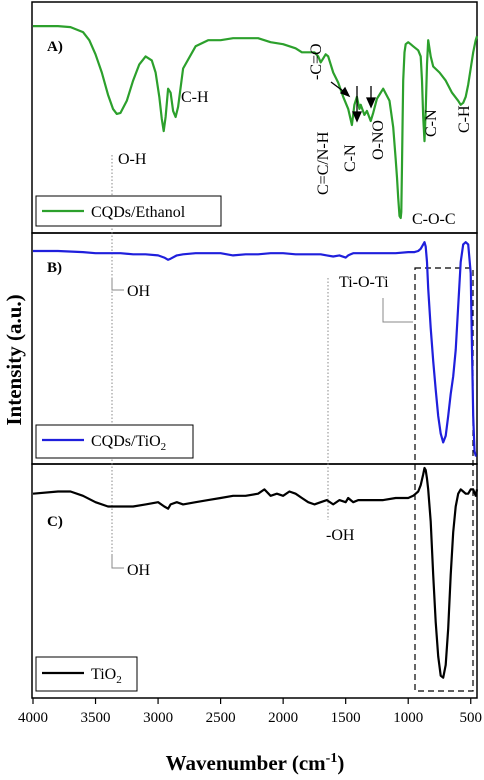  What do you see at coordinates (353, 102) in the screenshot?
I see `arrow-icon` at bounding box center [353, 102].